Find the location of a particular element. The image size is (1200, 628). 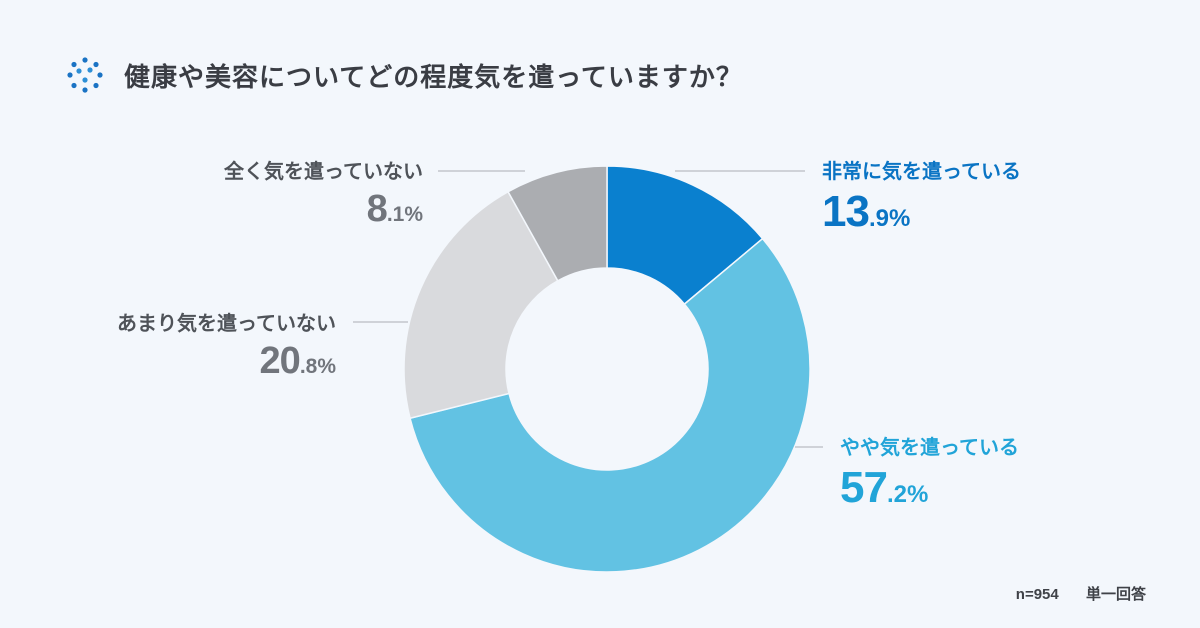

slice-value-somewhat: 57.2% is located at coordinates (884, 487).